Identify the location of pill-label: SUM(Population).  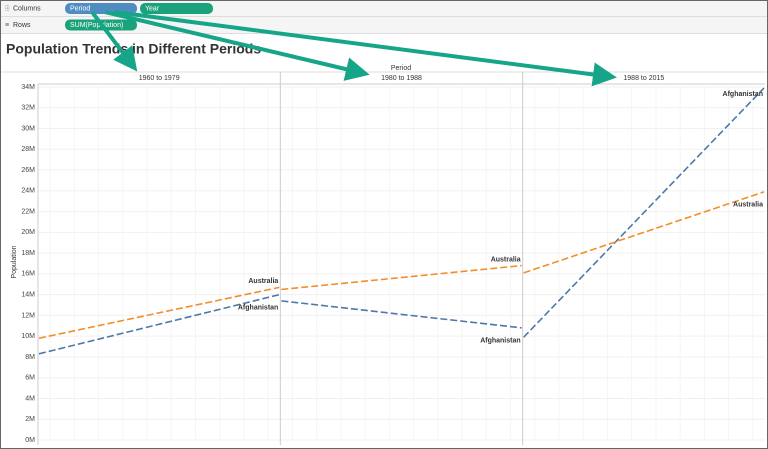
(96, 25).